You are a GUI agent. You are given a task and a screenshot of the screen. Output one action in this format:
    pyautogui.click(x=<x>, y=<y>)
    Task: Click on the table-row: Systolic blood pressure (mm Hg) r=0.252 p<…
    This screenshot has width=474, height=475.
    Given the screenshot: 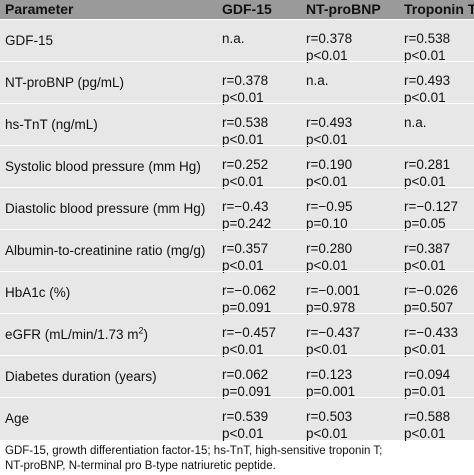 What is the action you would take?
    pyautogui.click(x=237, y=168)
    